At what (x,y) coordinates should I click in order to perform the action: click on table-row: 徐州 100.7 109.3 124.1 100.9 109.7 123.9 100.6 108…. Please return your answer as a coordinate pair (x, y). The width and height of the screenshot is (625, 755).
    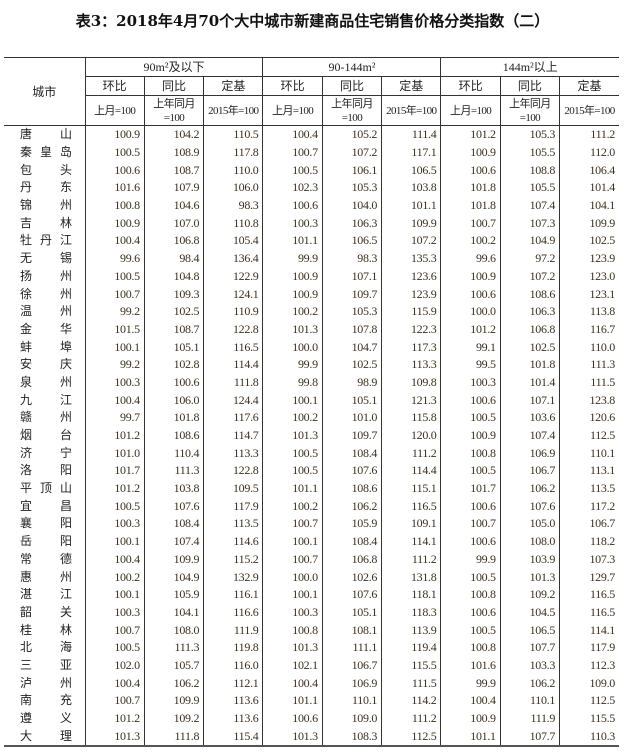
    Looking at the image, I should click on (311, 294).